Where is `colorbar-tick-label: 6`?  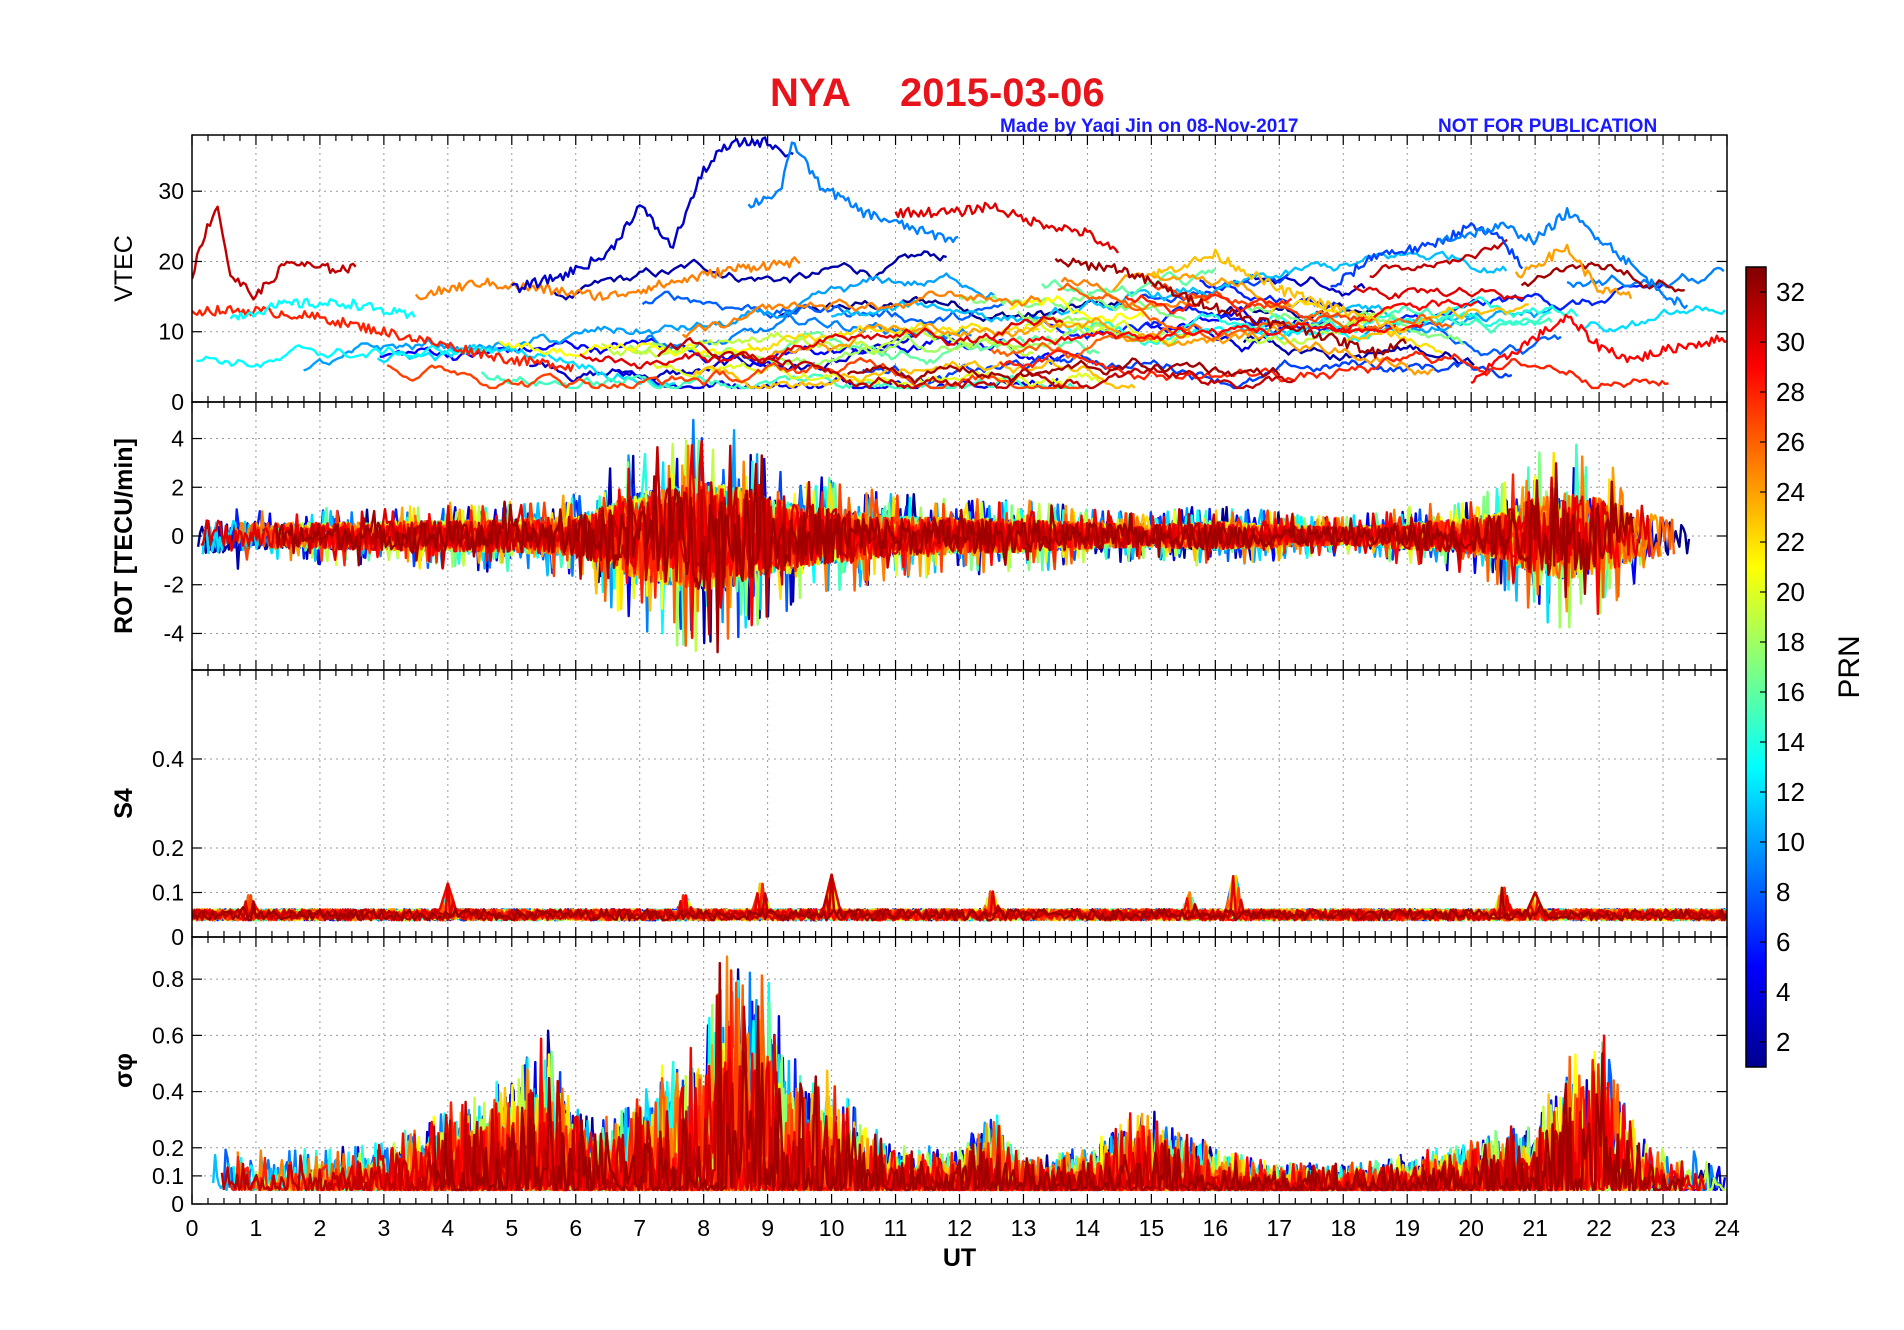
colorbar-tick-label: 6 is located at coordinates (1783, 942).